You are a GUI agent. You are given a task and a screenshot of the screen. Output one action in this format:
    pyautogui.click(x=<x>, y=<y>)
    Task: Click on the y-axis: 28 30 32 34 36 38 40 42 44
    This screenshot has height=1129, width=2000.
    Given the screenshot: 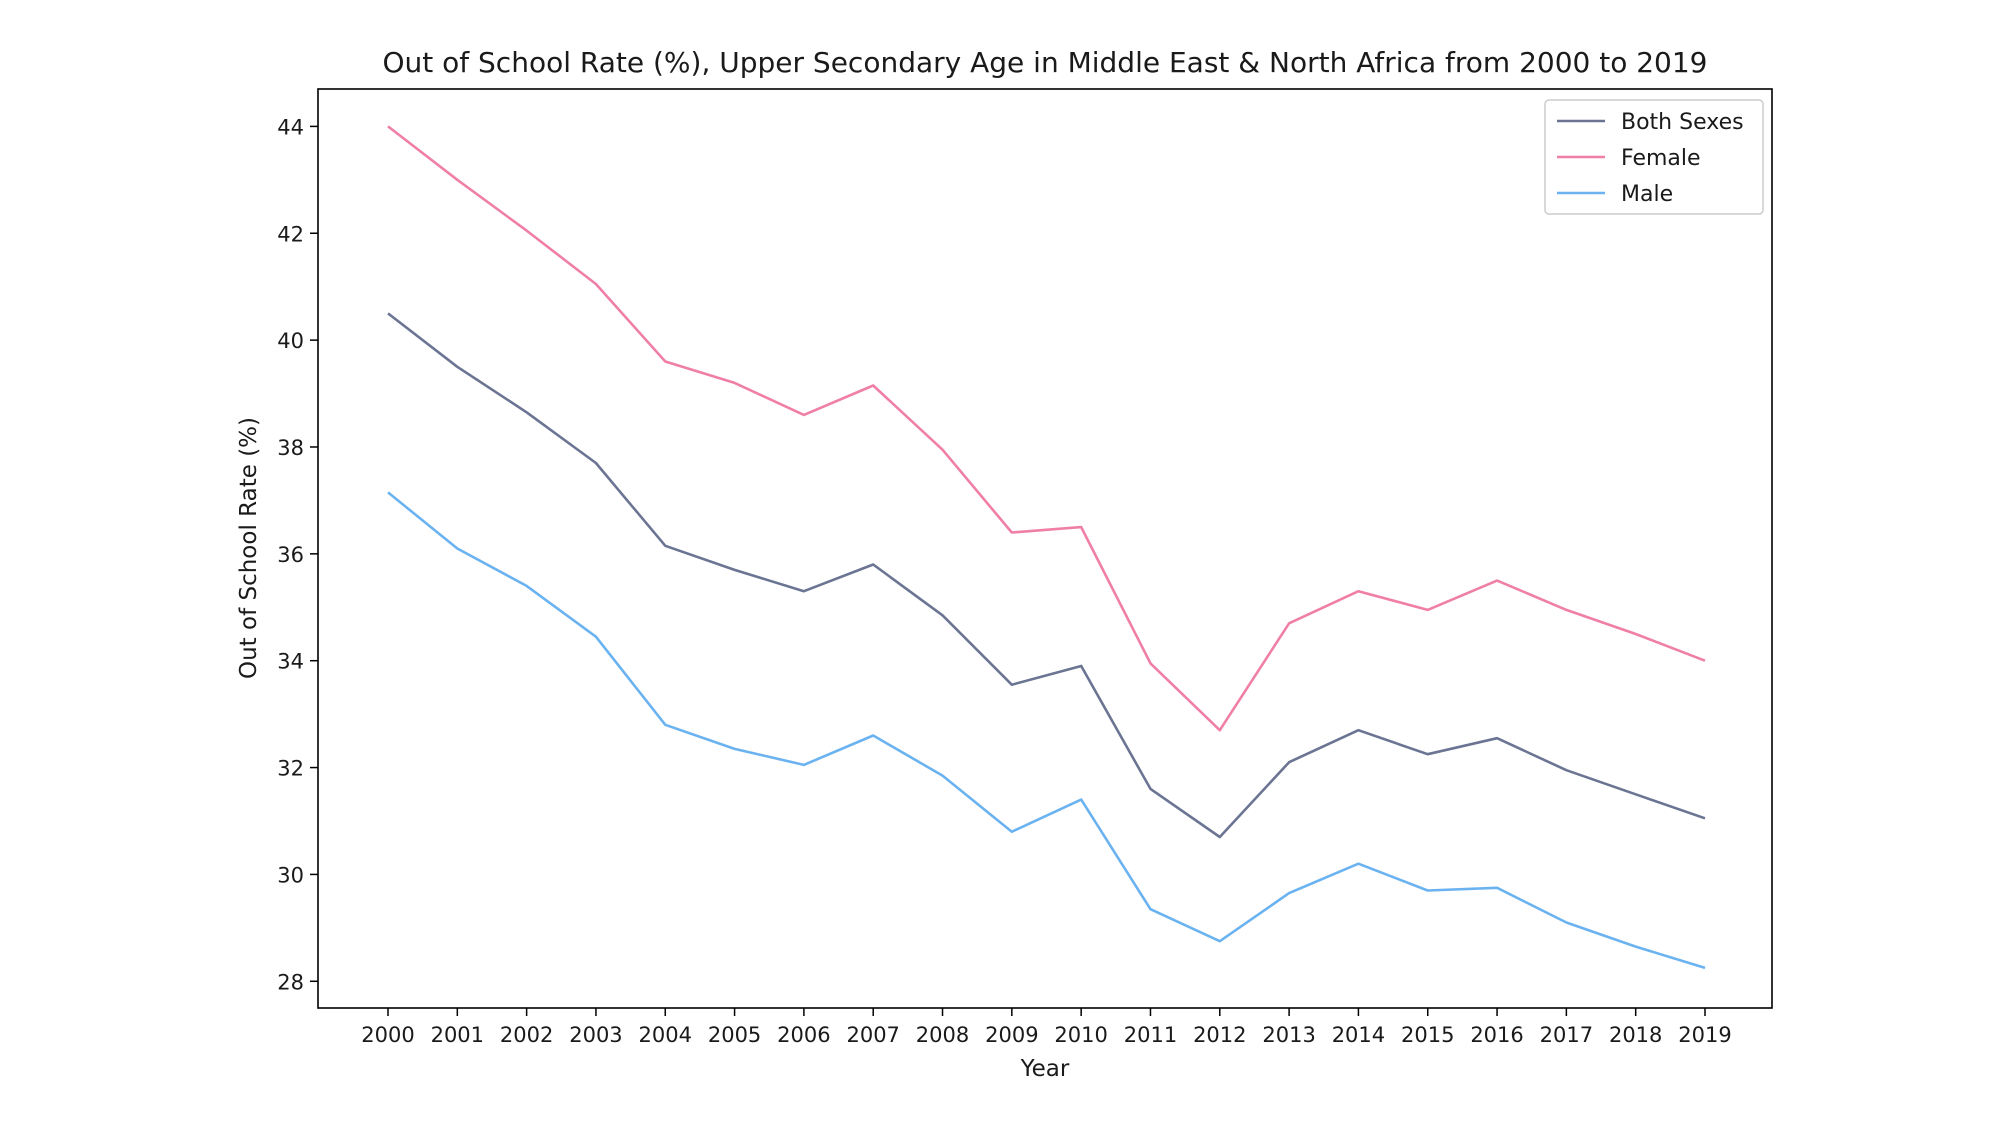 What is the action you would take?
    pyautogui.click(x=297, y=554)
    